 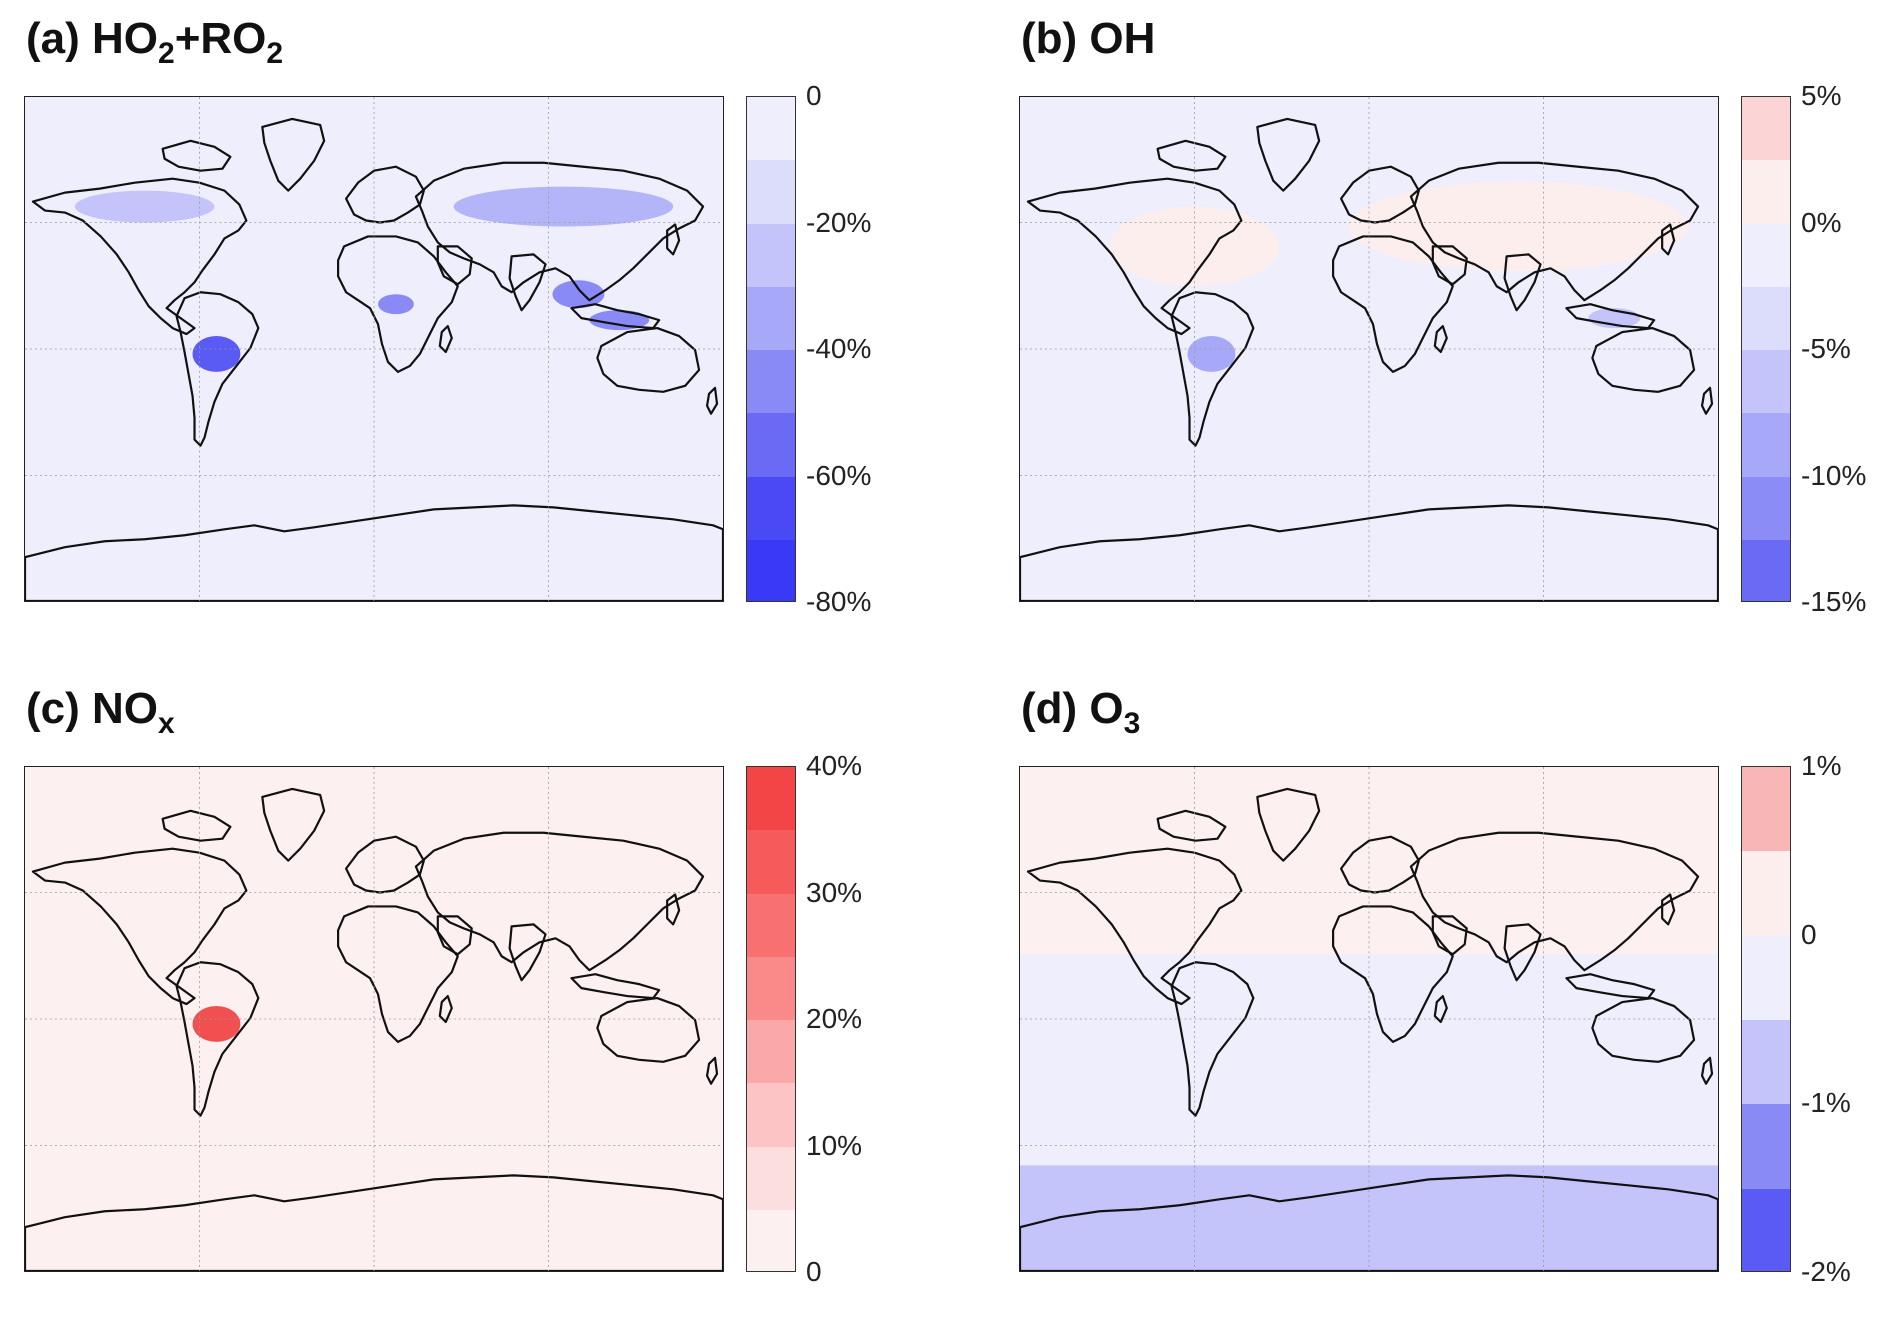 I want to click on panel-c-coastline-south-america, so click(x=217, y=1039).